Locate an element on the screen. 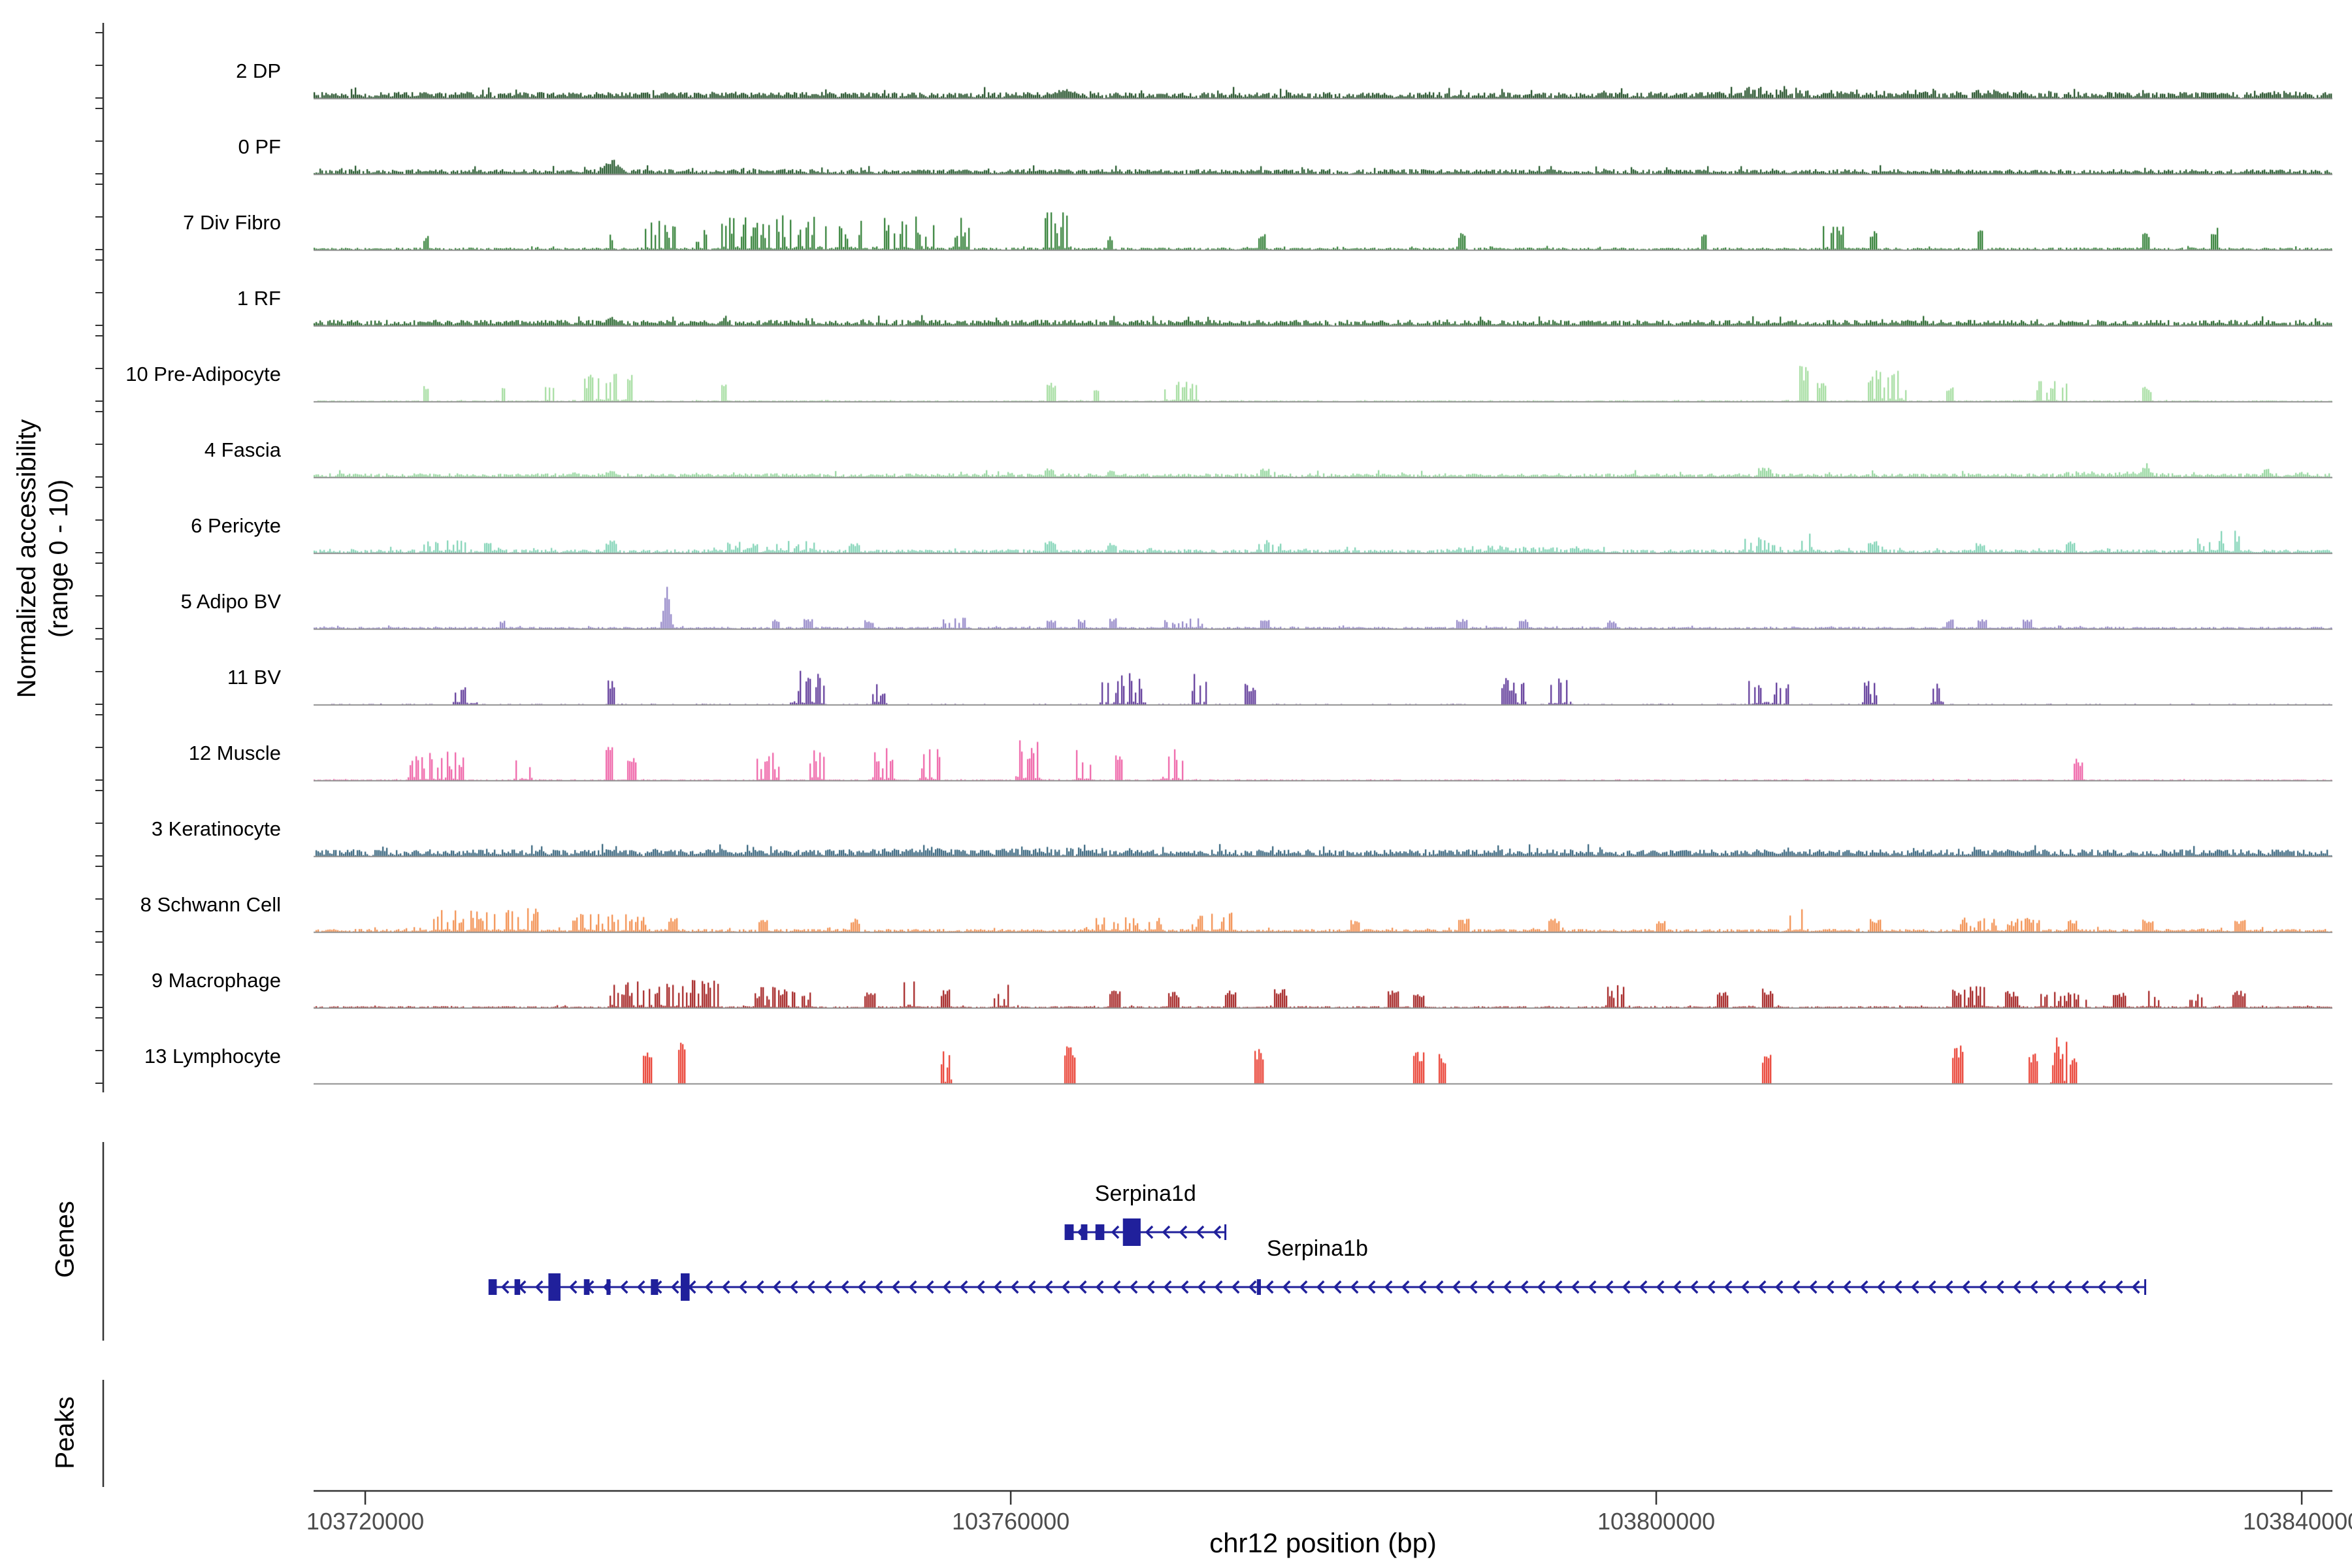 The height and width of the screenshot is (1568, 2352). track-label-0: 2 DP is located at coordinates (258, 70).